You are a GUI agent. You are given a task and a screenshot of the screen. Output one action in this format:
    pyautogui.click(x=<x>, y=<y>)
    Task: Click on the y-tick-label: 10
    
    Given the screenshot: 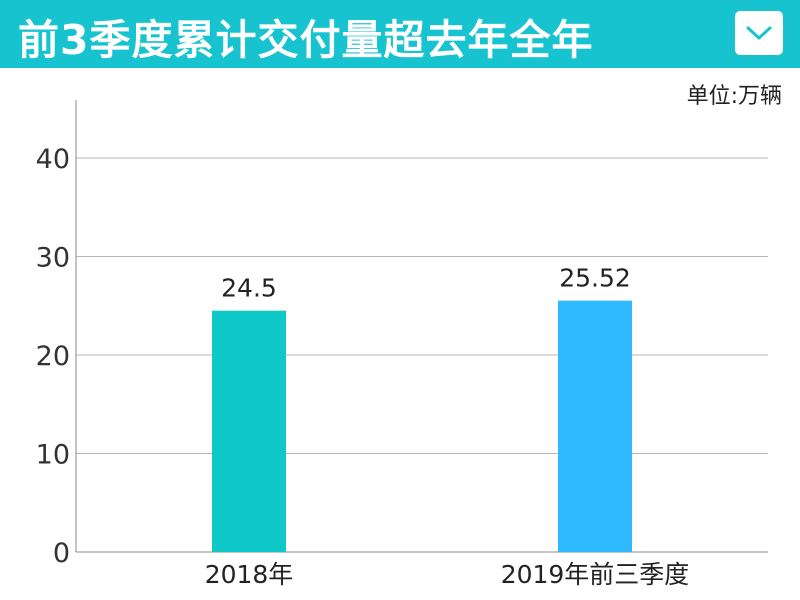 What is the action you would take?
    pyautogui.click(x=53, y=455)
    